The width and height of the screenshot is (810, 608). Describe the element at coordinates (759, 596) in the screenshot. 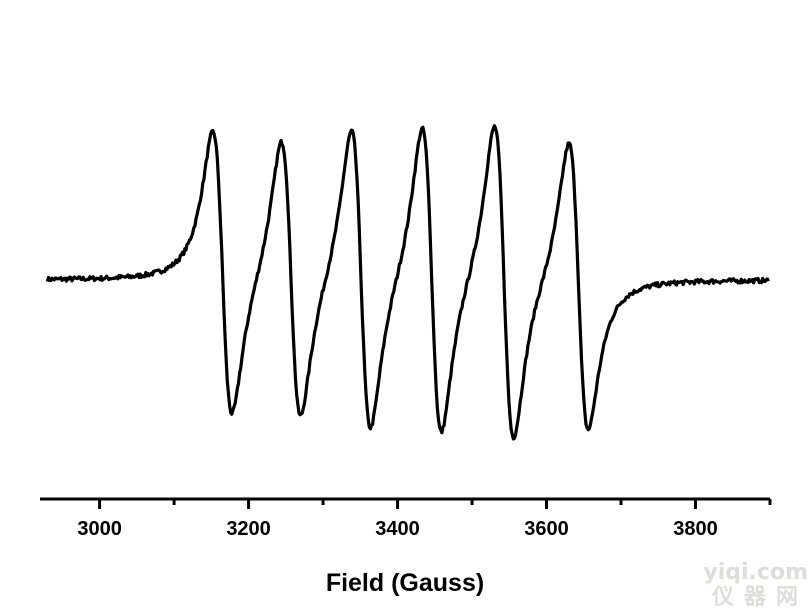

I see `watermark-cjk: 仪器网` at that location.